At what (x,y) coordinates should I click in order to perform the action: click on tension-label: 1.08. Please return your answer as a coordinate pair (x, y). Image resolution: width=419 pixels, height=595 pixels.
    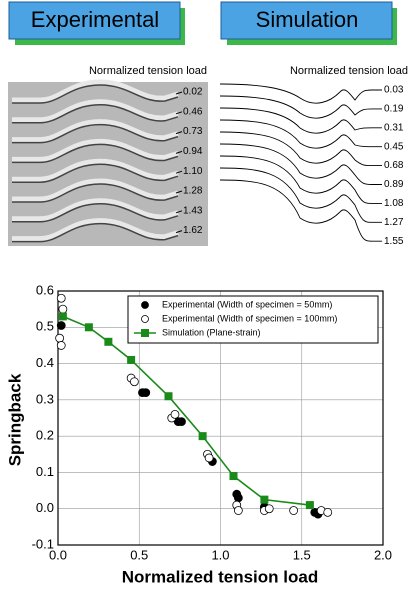
    Looking at the image, I should click on (394, 203).